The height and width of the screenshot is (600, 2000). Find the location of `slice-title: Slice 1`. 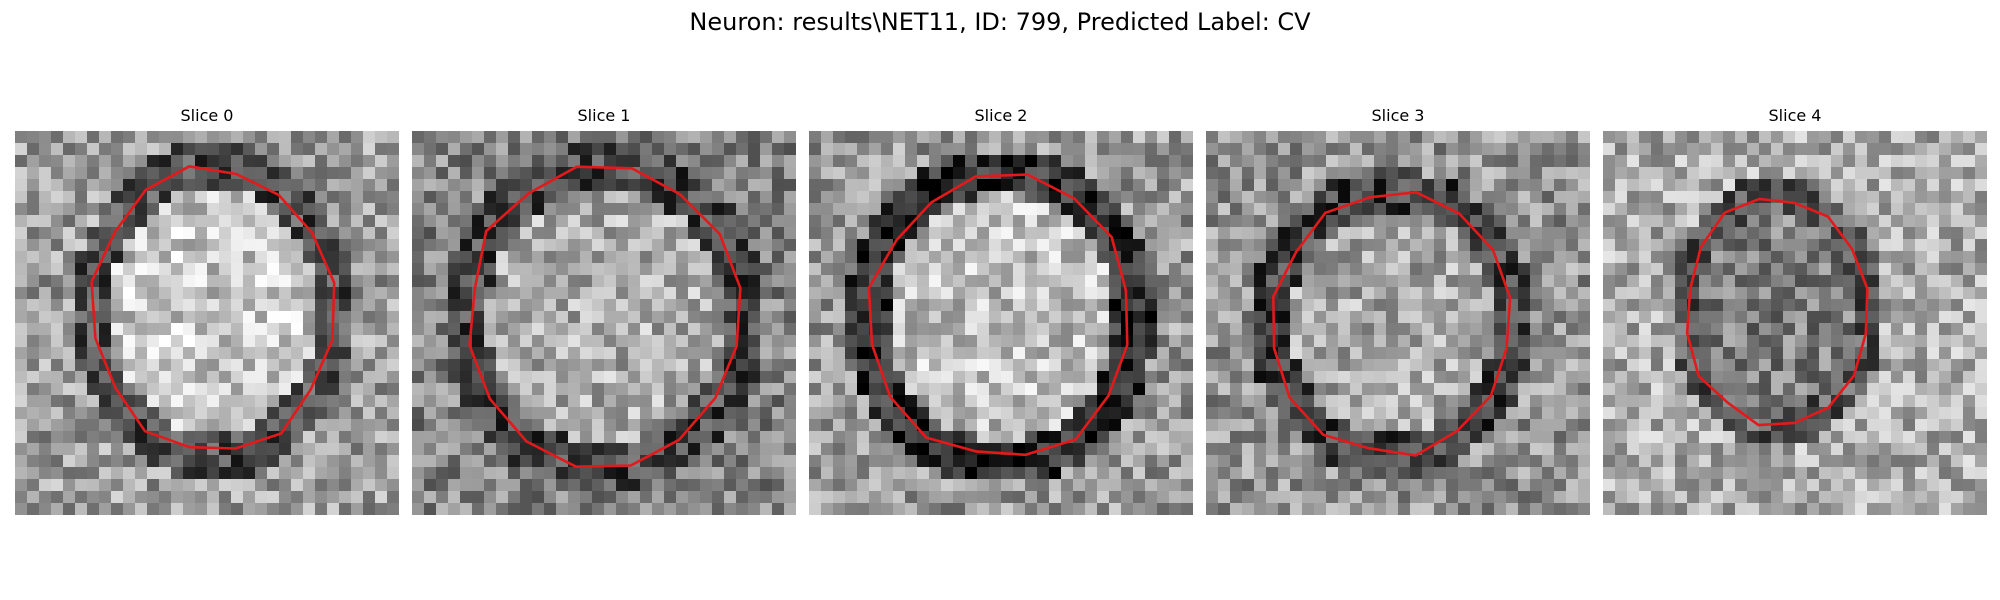

slice-title: Slice 1 is located at coordinates (604, 115).